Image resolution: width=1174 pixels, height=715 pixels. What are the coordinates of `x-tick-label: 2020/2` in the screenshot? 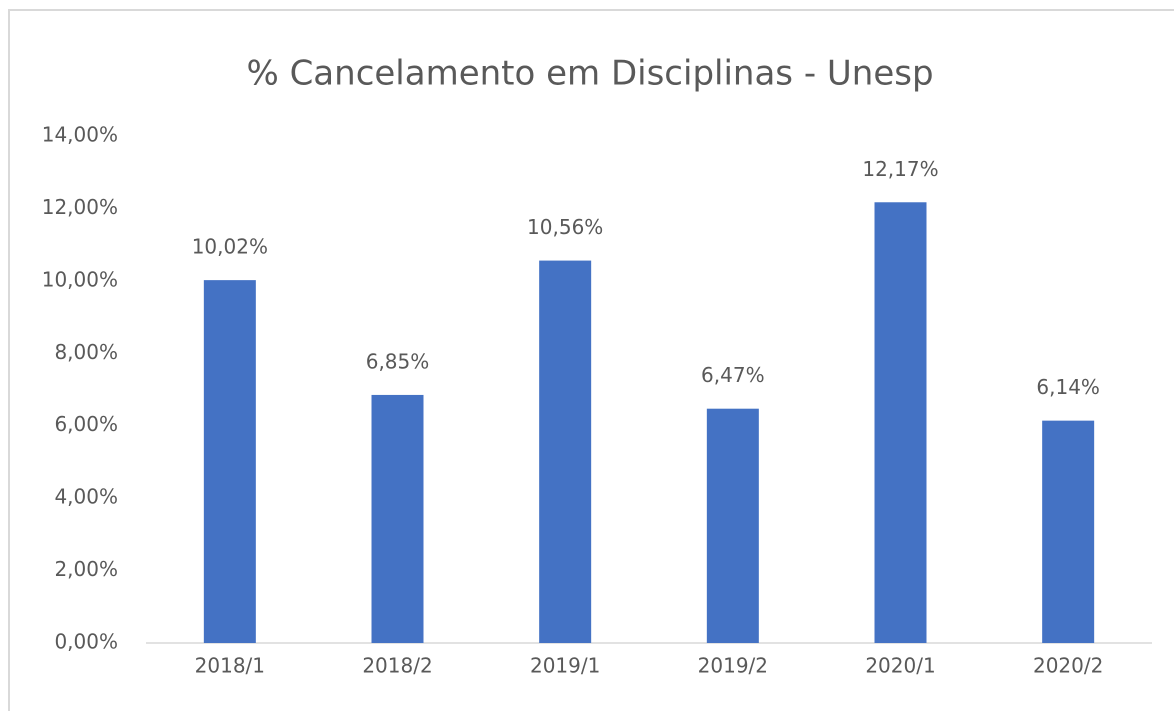 It's located at (1068, 666).